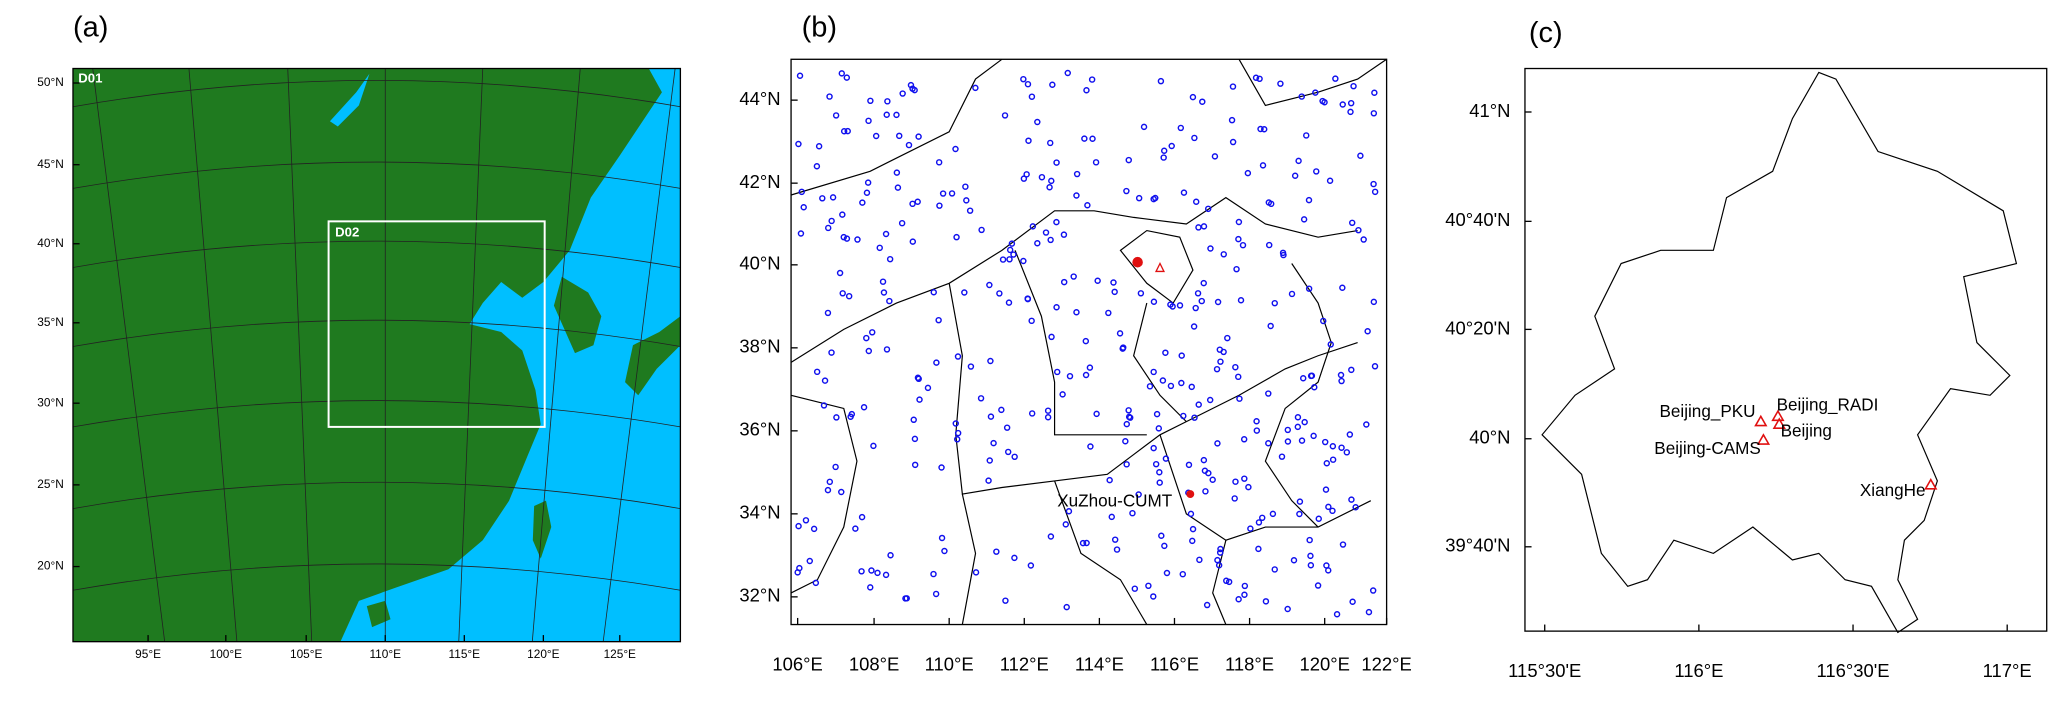 The image size is (2067, 702). I want to click on lake, so click(349, 100).